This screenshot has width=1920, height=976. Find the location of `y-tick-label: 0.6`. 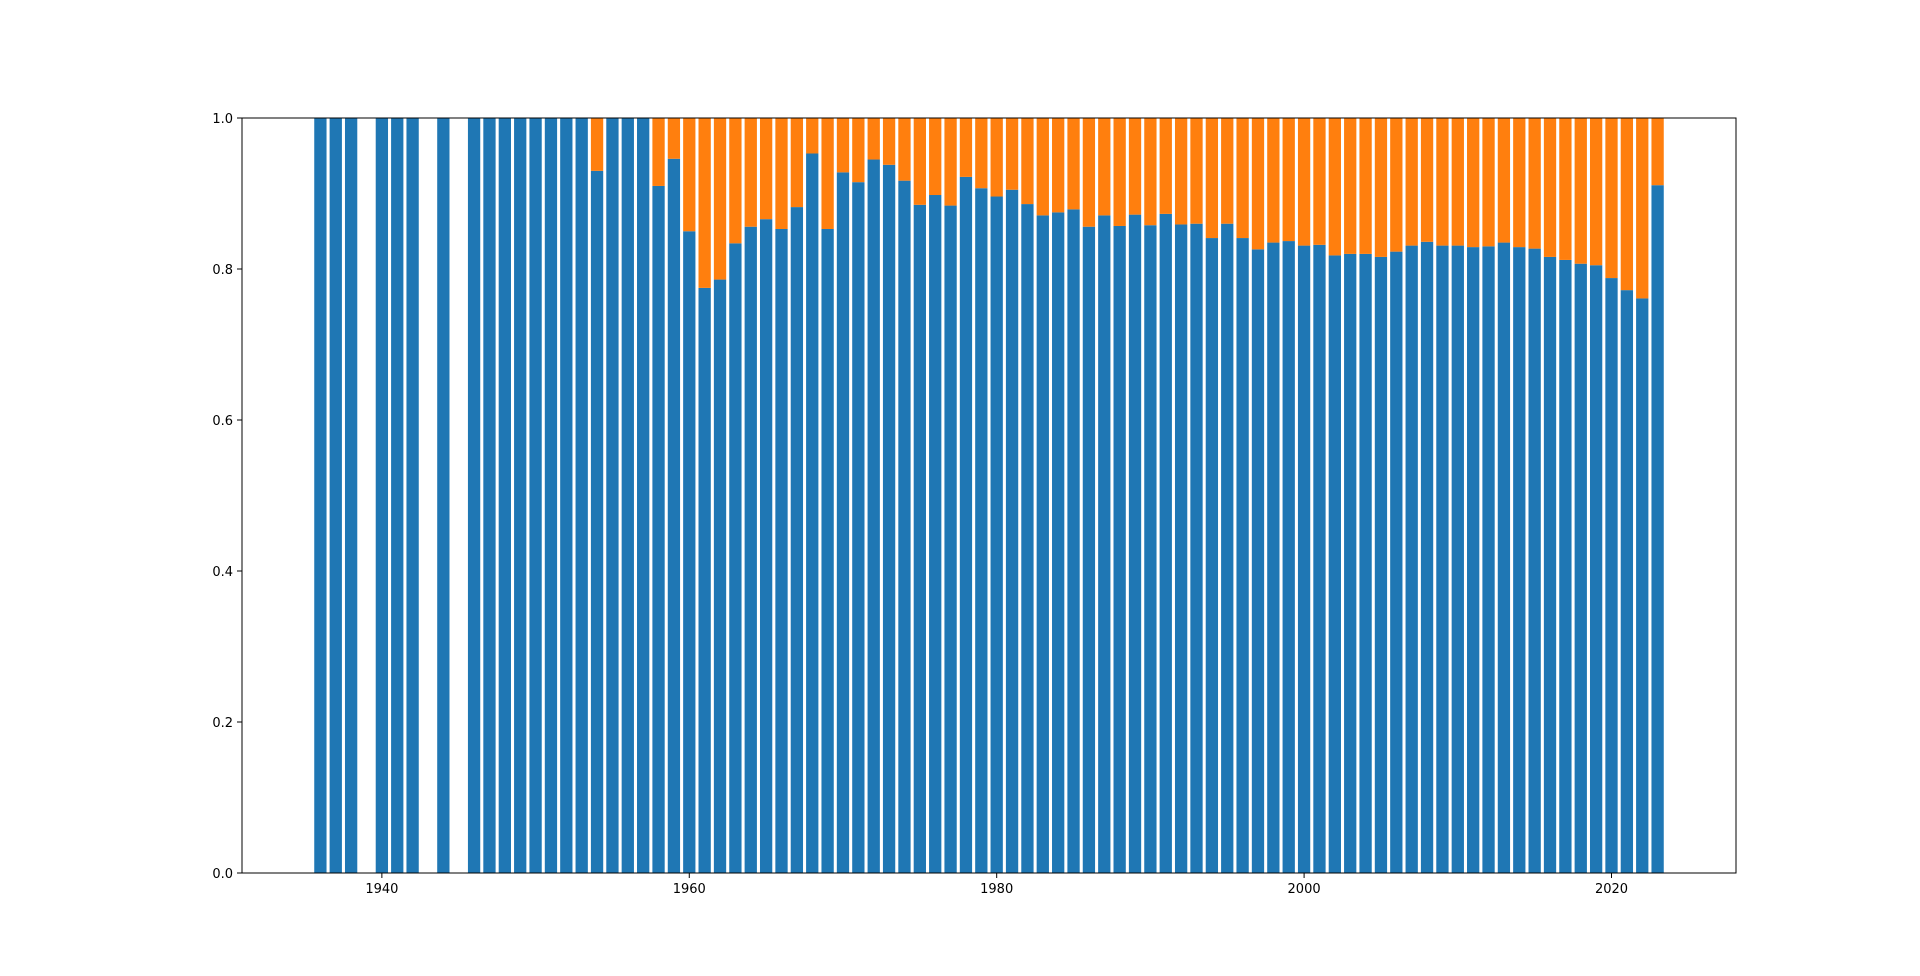

y-tick-label: 0.6 is located at coordinates (222, 421).